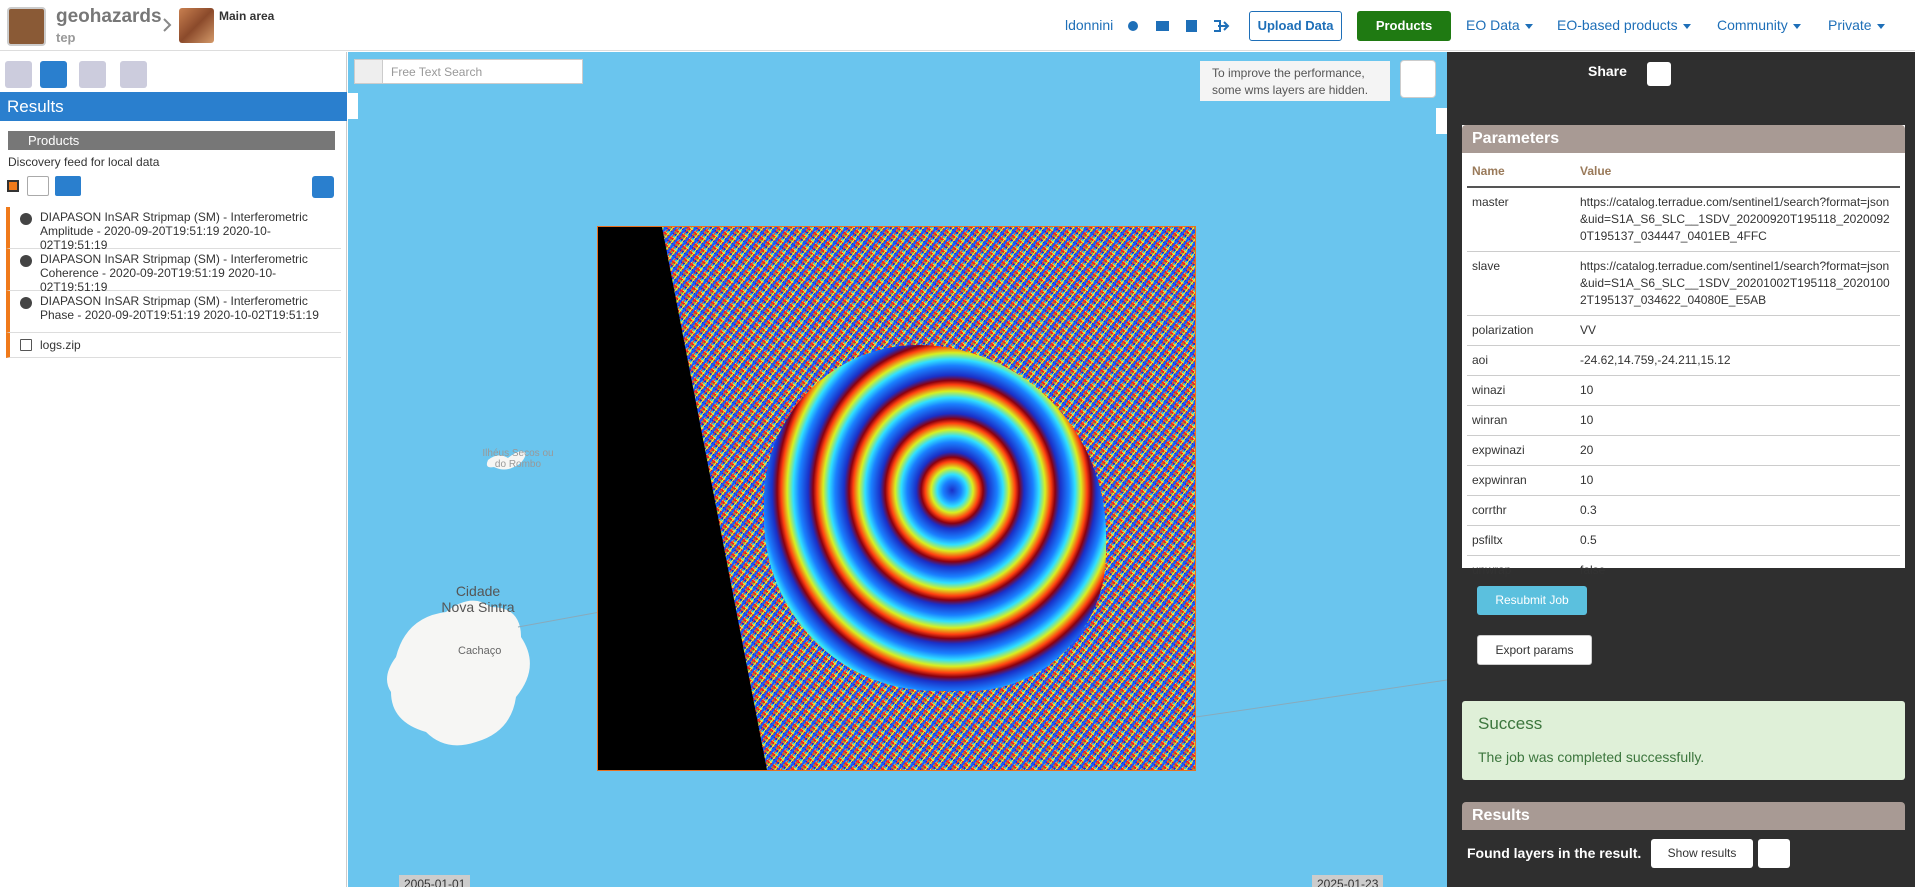  I want to click on nav-label: EO Data, so click(1493, 25).